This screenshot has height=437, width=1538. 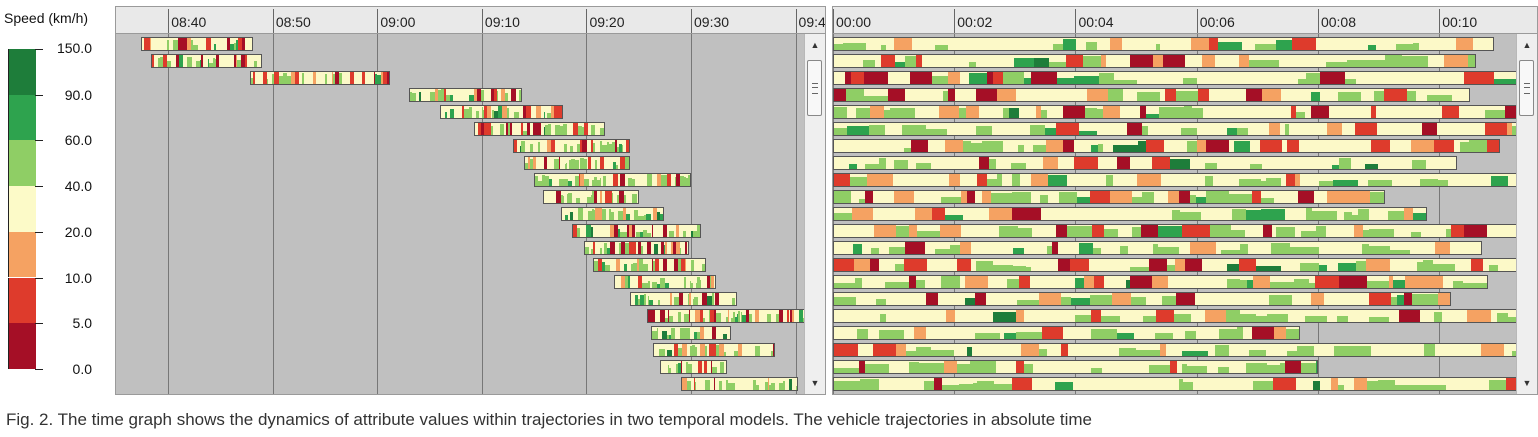 I want to click on relative-panel-scrollbar: ▲ ▼, so click(x=1526, y=214).